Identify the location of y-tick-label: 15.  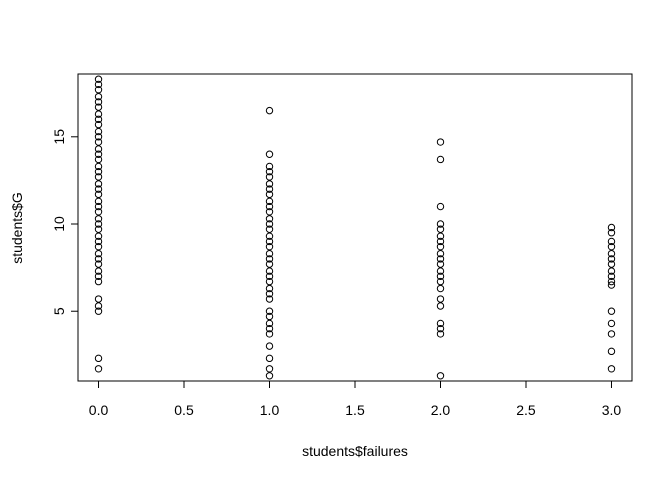
(59, 137).